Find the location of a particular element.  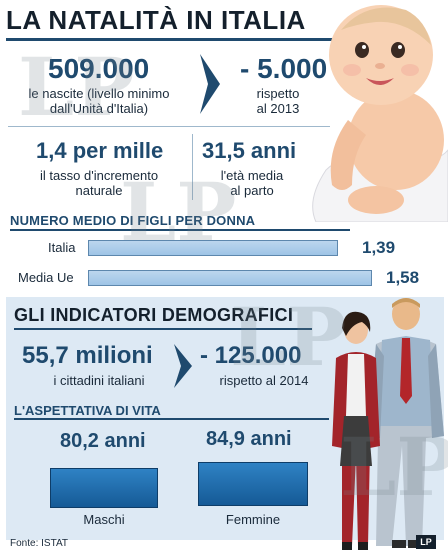

bar-value-italia: 1,39 is located at coordinates (379, 247).